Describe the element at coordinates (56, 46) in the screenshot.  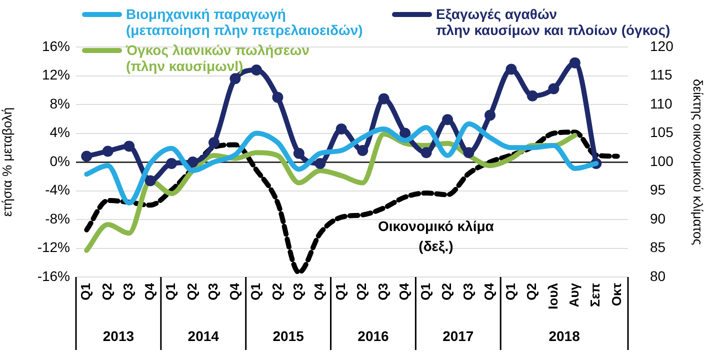
I see `y-tick-label: 16%` at that location.